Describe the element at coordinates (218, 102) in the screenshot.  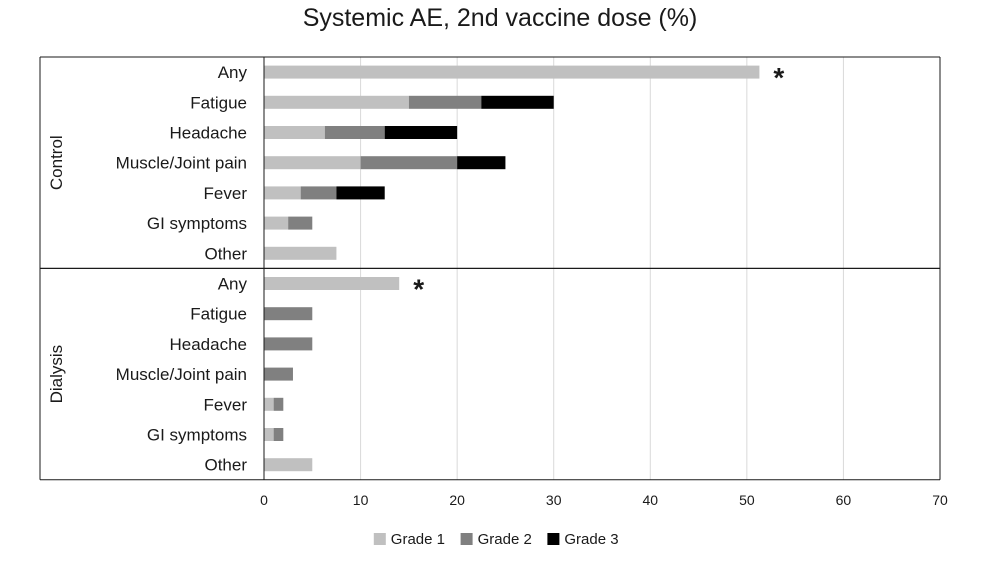
I see `category-label-control-fatigue: Fatigue` at that location.